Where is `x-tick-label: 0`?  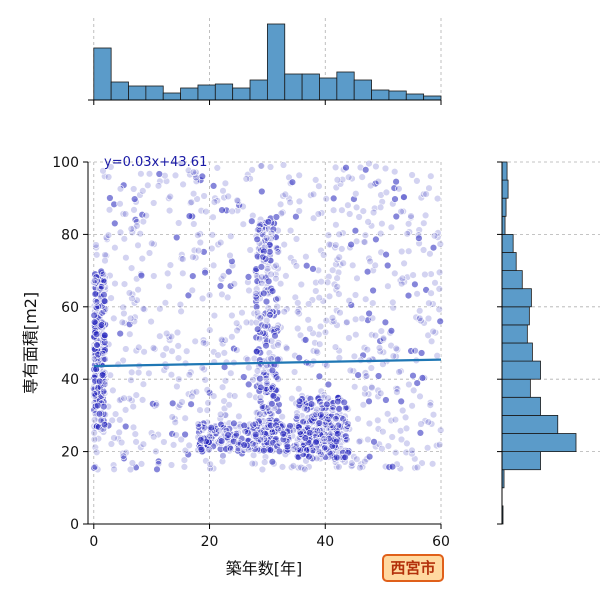 x-tick-label: 0 is located at coordinates (93, 542).